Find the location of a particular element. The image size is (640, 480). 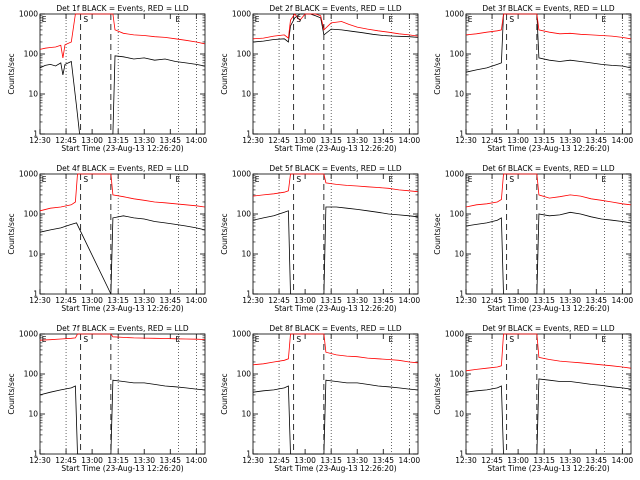

panel-title: Det 9f BLACK = Events, RED = LLD is located at coordinates (548, 328).